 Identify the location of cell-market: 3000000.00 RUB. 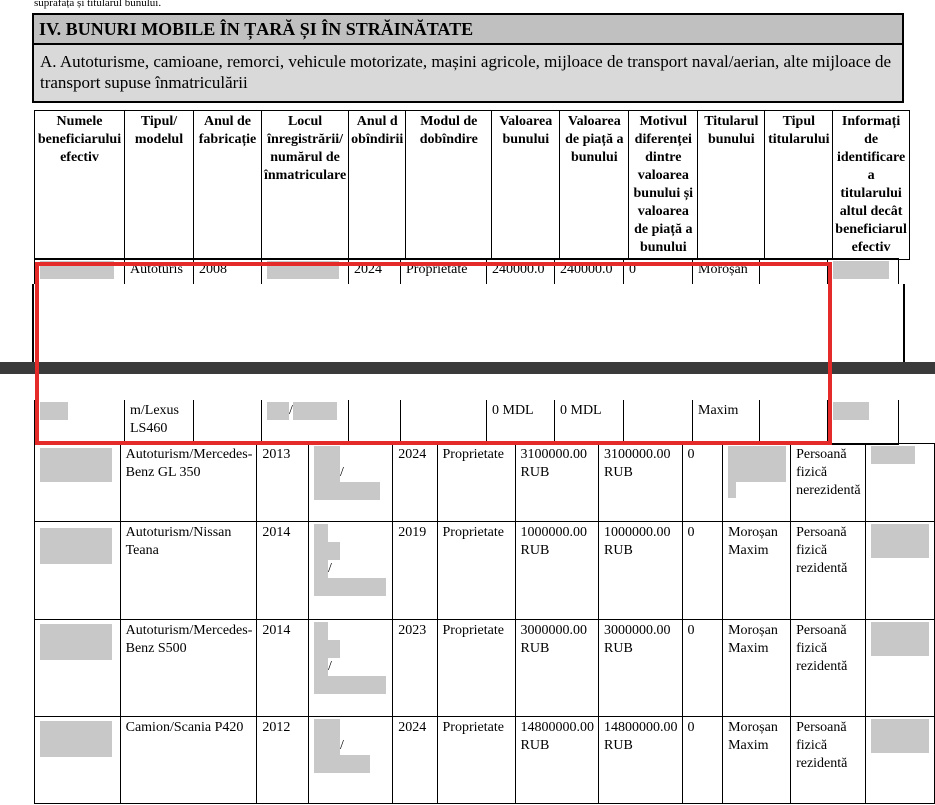
(640, 668).